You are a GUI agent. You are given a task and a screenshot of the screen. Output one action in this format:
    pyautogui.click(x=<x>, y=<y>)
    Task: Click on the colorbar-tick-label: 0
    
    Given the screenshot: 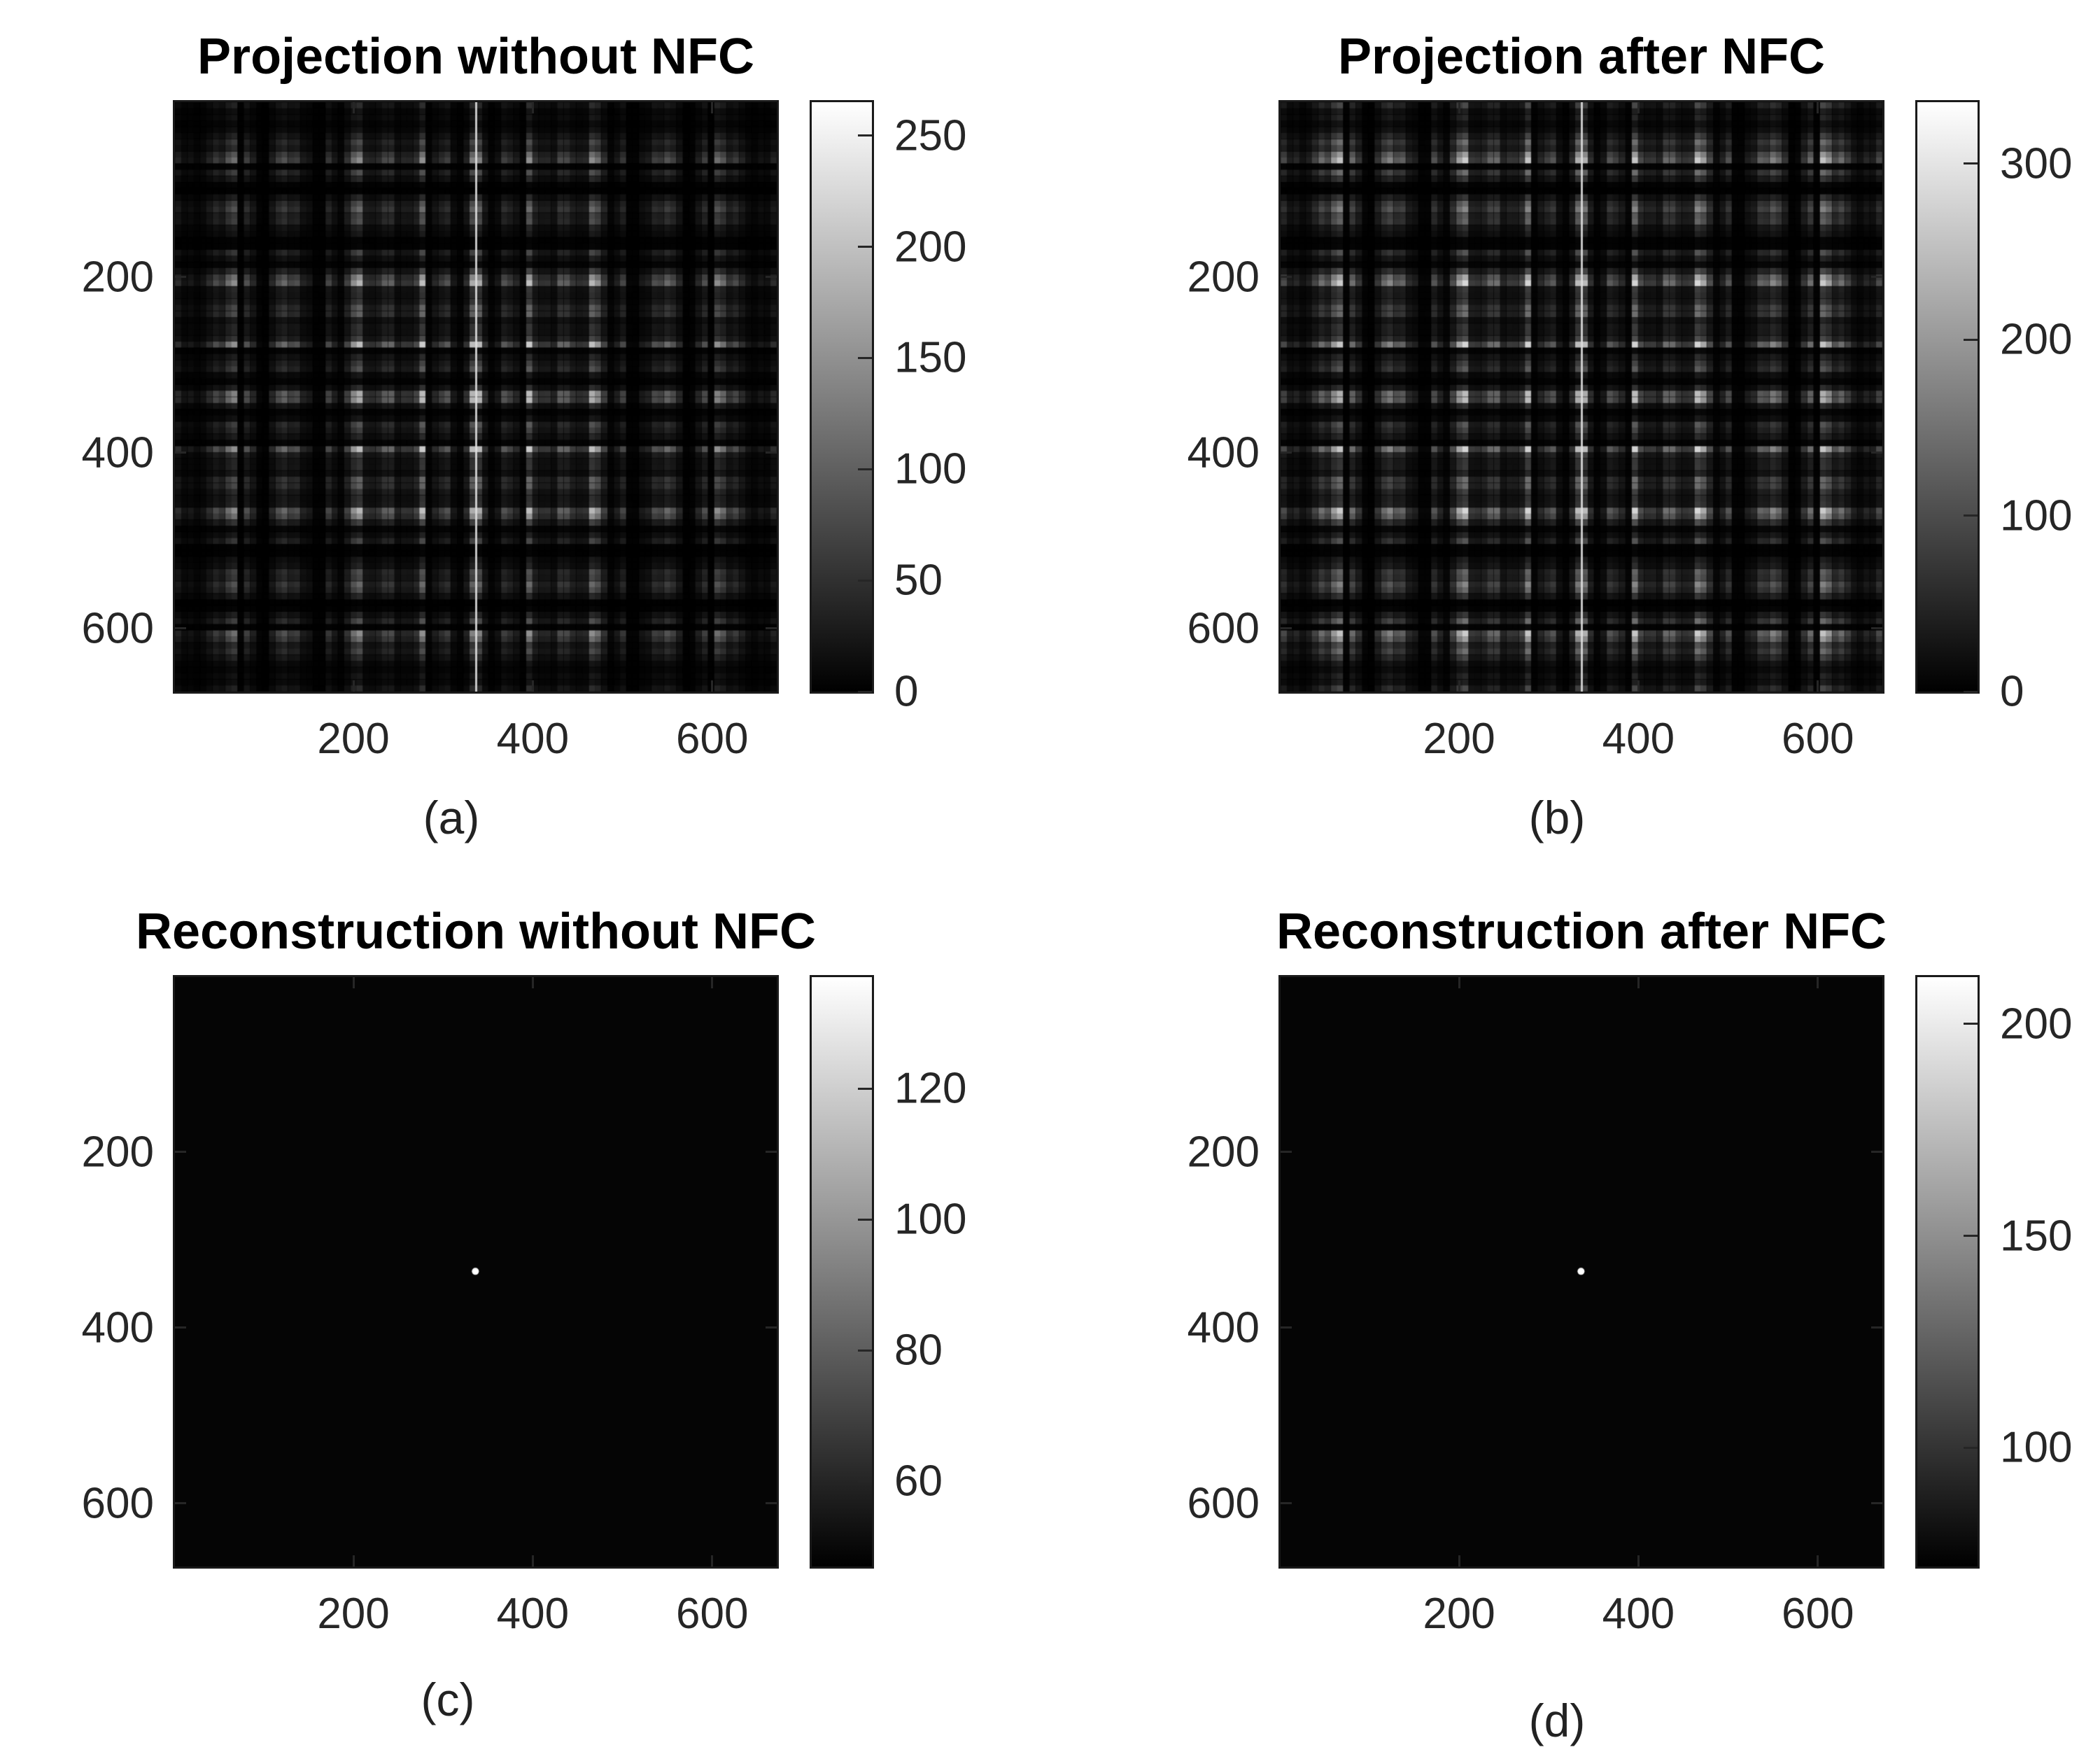 What is the action you would take?
    pyautogui.click(x=907, y=691)
    